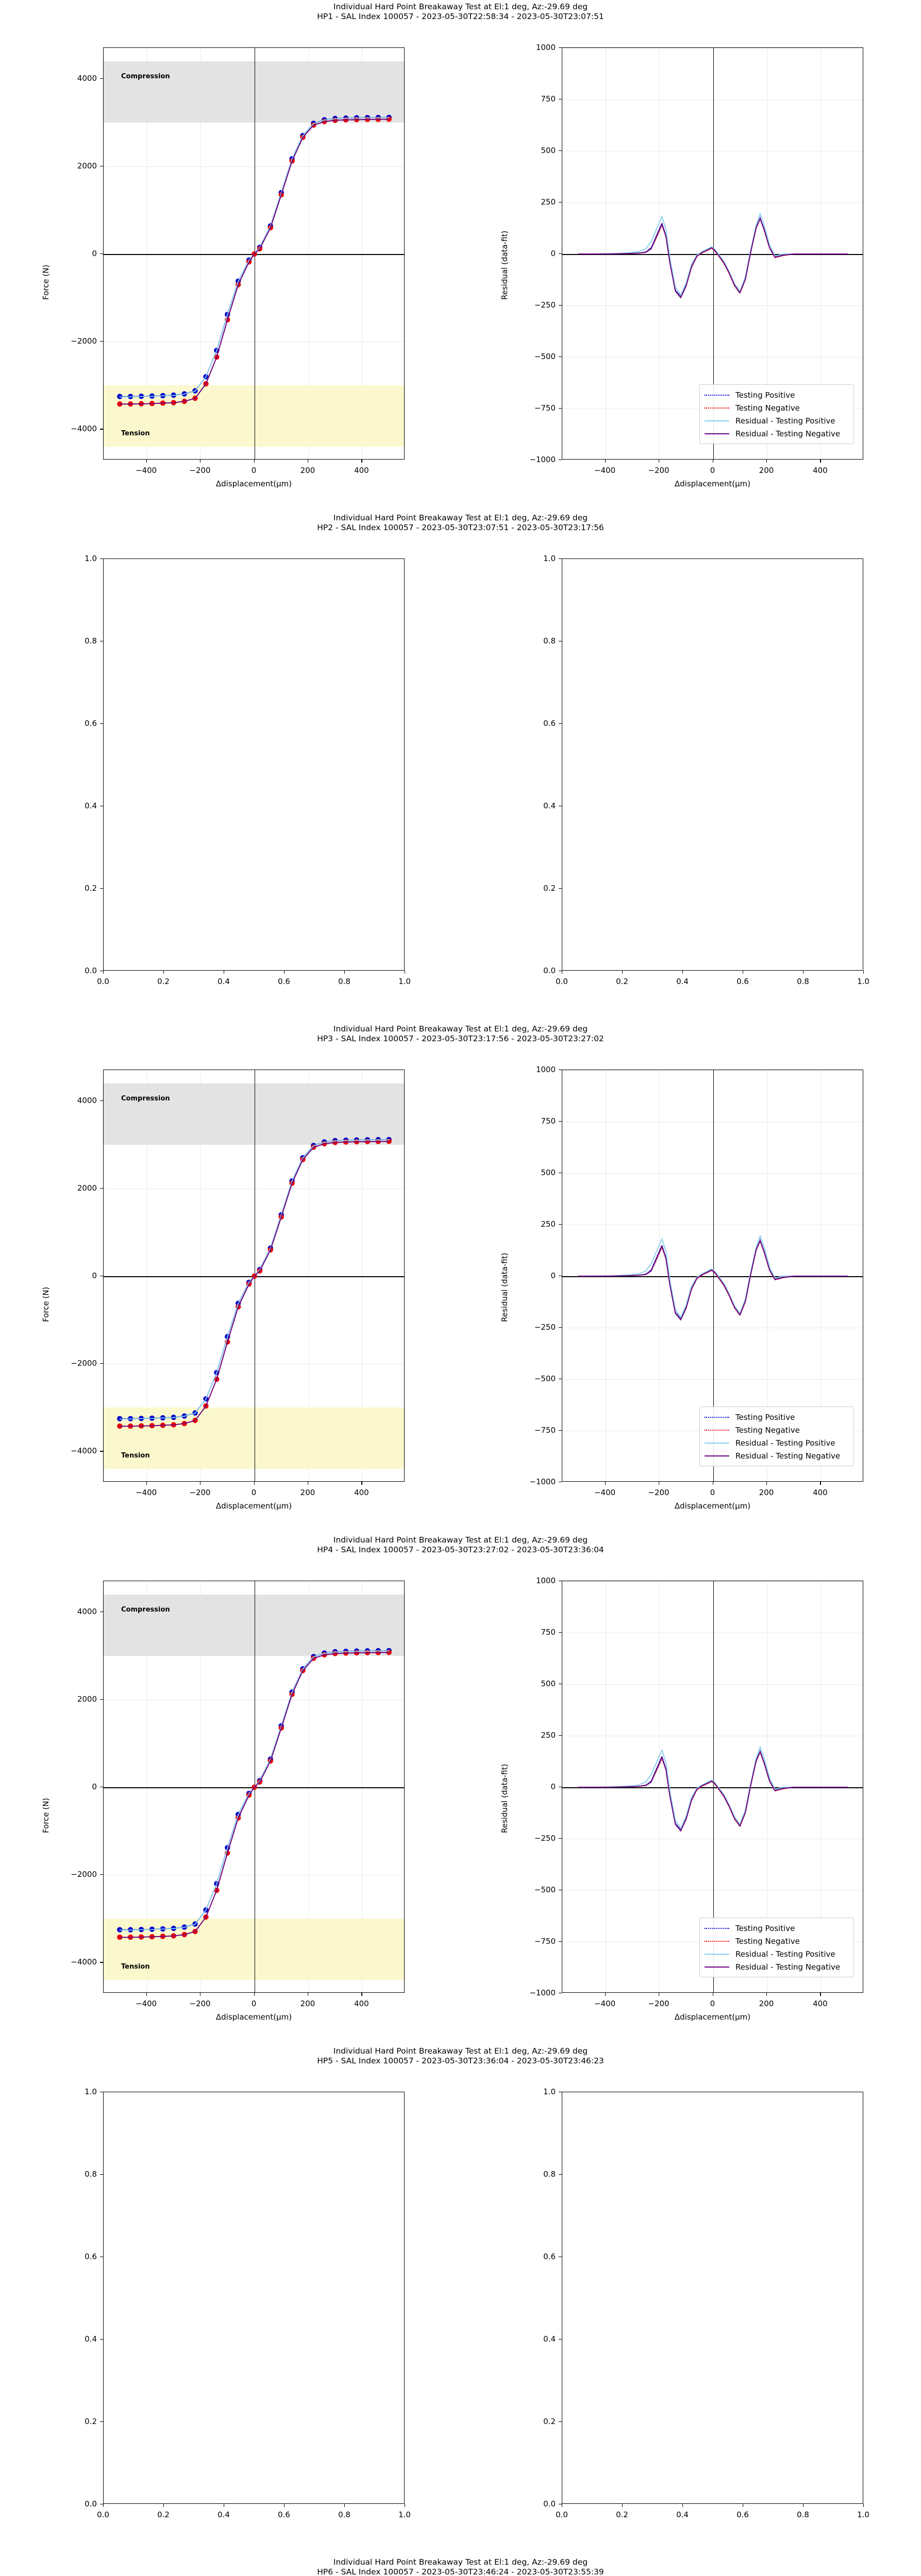 Image resolution: width=921 pixels, height=2576 pixels. I want to click on legend-row: Testing Positive, so click(776, 395).